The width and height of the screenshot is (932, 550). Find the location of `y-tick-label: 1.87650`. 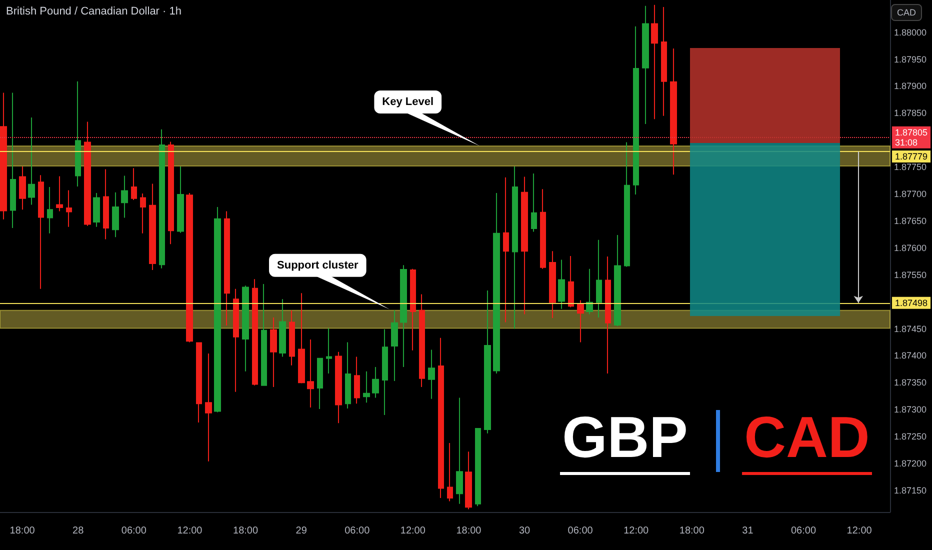

y-tick-label: 1.87650 is located at coordinates (910, 221).